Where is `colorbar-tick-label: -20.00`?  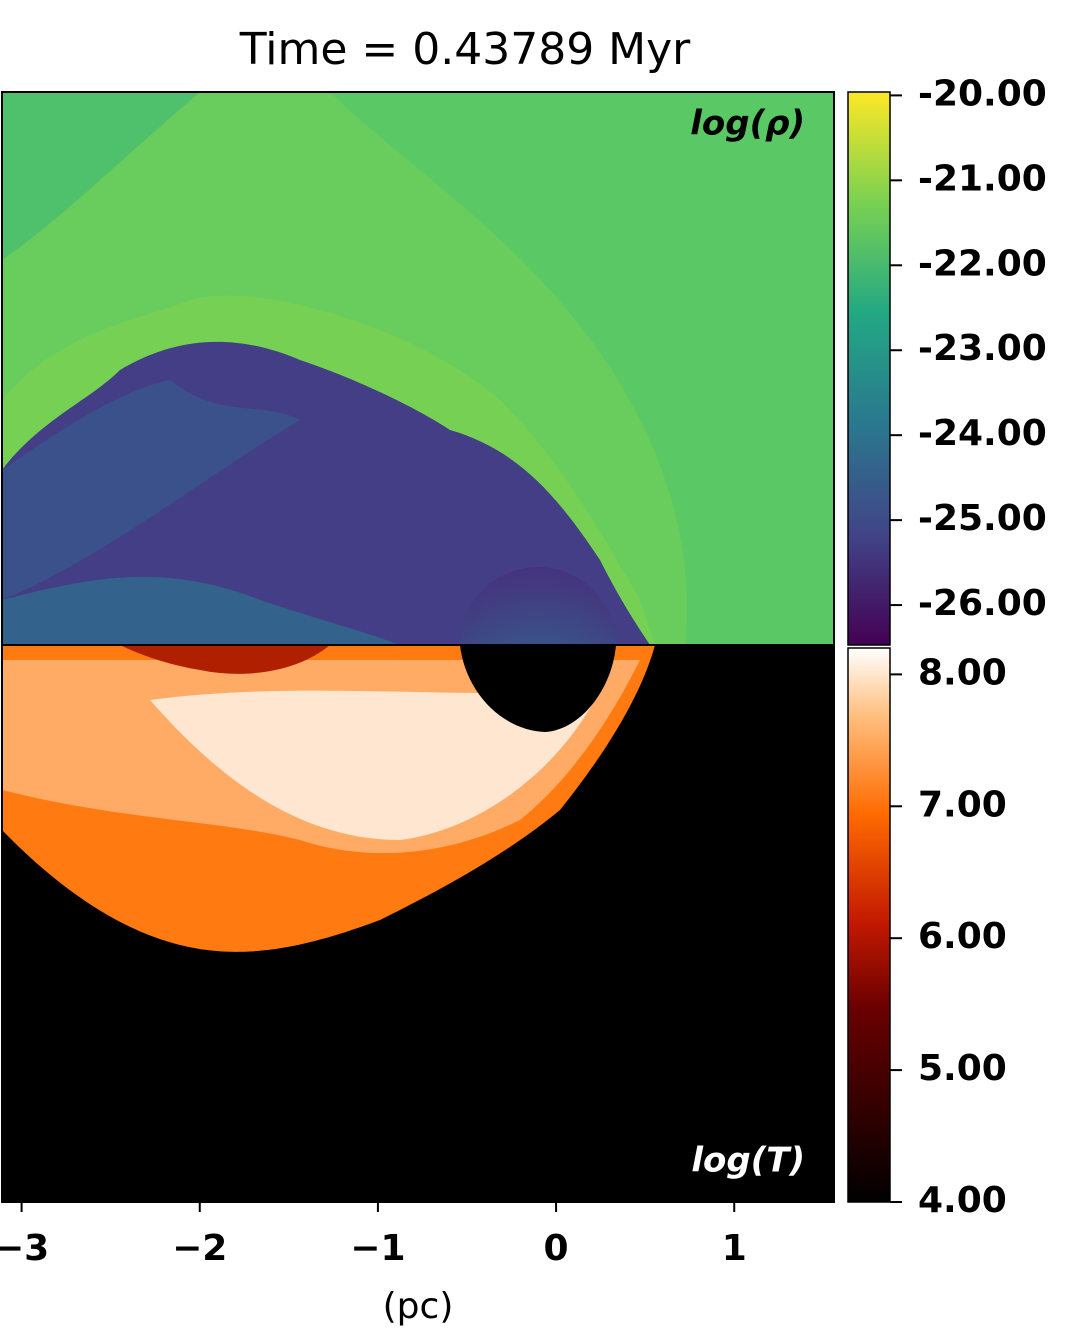
colorbar-tick-label: -20.00 is located at coordinates (982, 93).